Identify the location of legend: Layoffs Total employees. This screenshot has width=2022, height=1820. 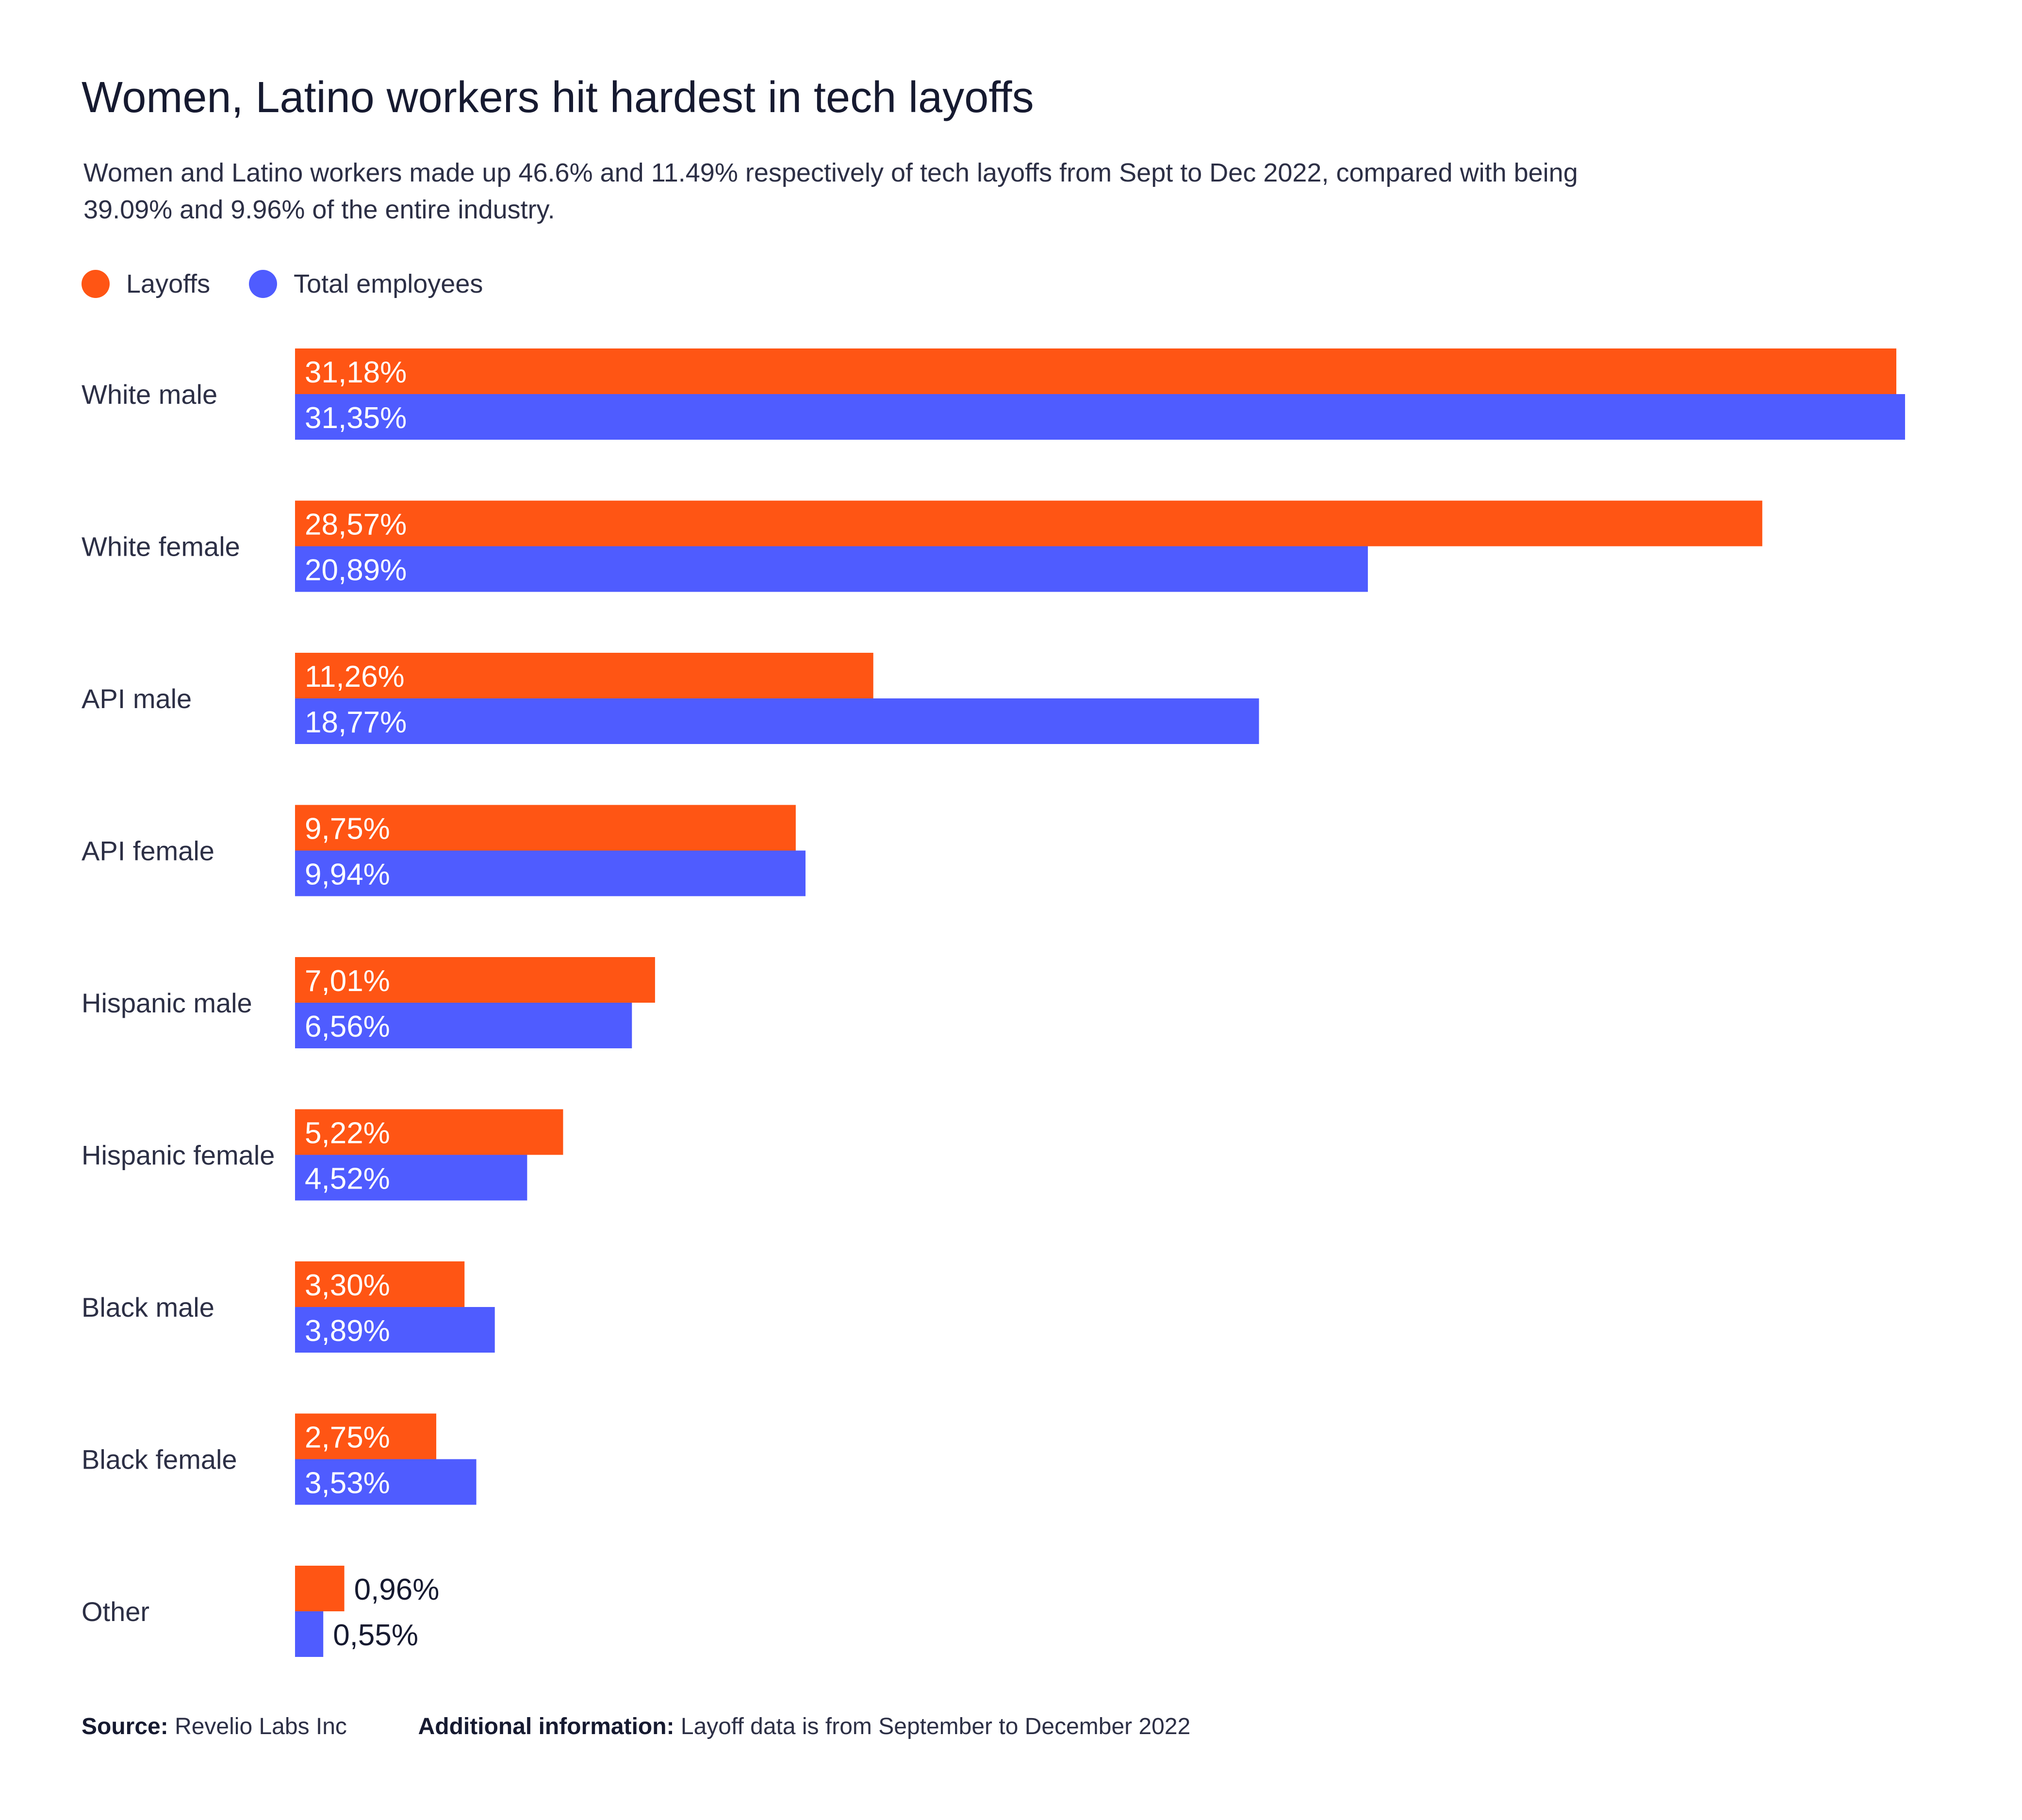
(302, 284).